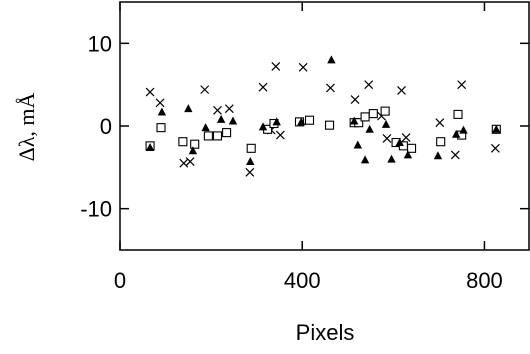 Image resolution: width=530 pixels, height=354 pixels. I want to click on y-tick-label: 10, so click(100, 43).